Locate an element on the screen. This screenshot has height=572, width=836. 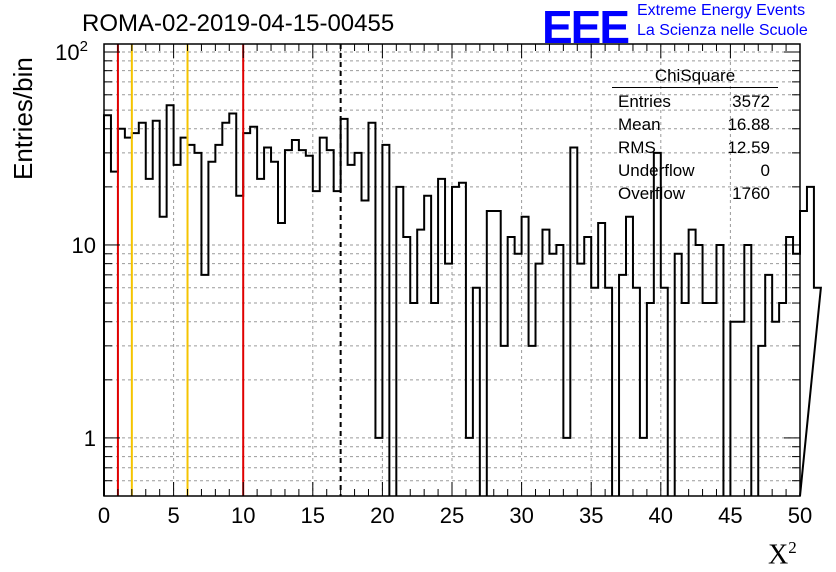
stats-row: RMS 12.59 is located at coordinates (695, 147).